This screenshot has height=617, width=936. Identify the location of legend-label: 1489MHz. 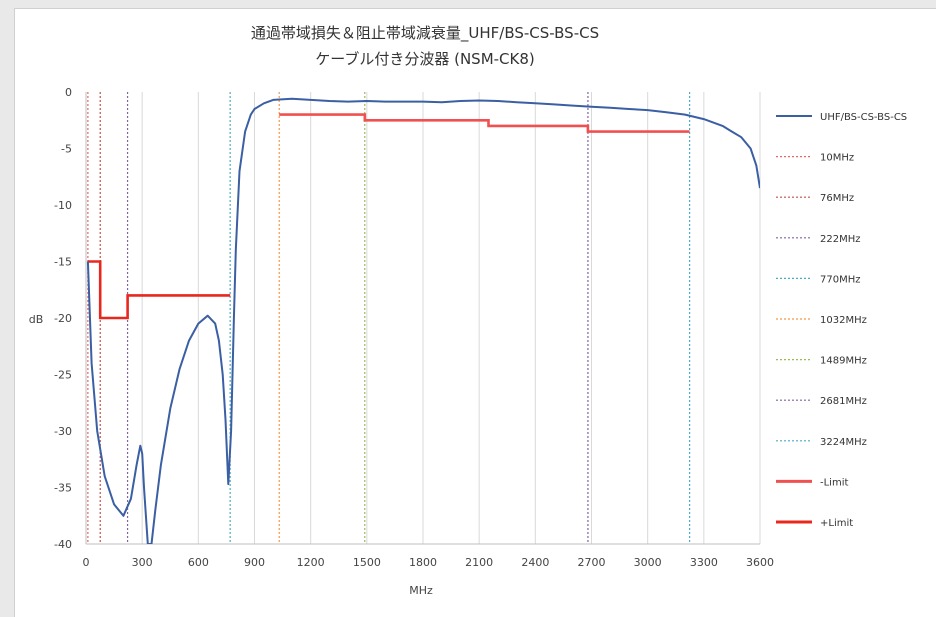
(843, 361).